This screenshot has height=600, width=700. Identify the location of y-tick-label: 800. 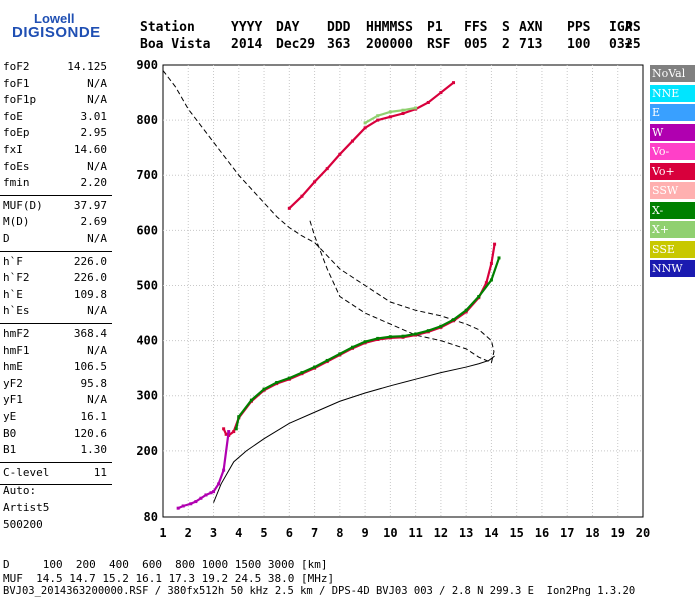
(147, 120).